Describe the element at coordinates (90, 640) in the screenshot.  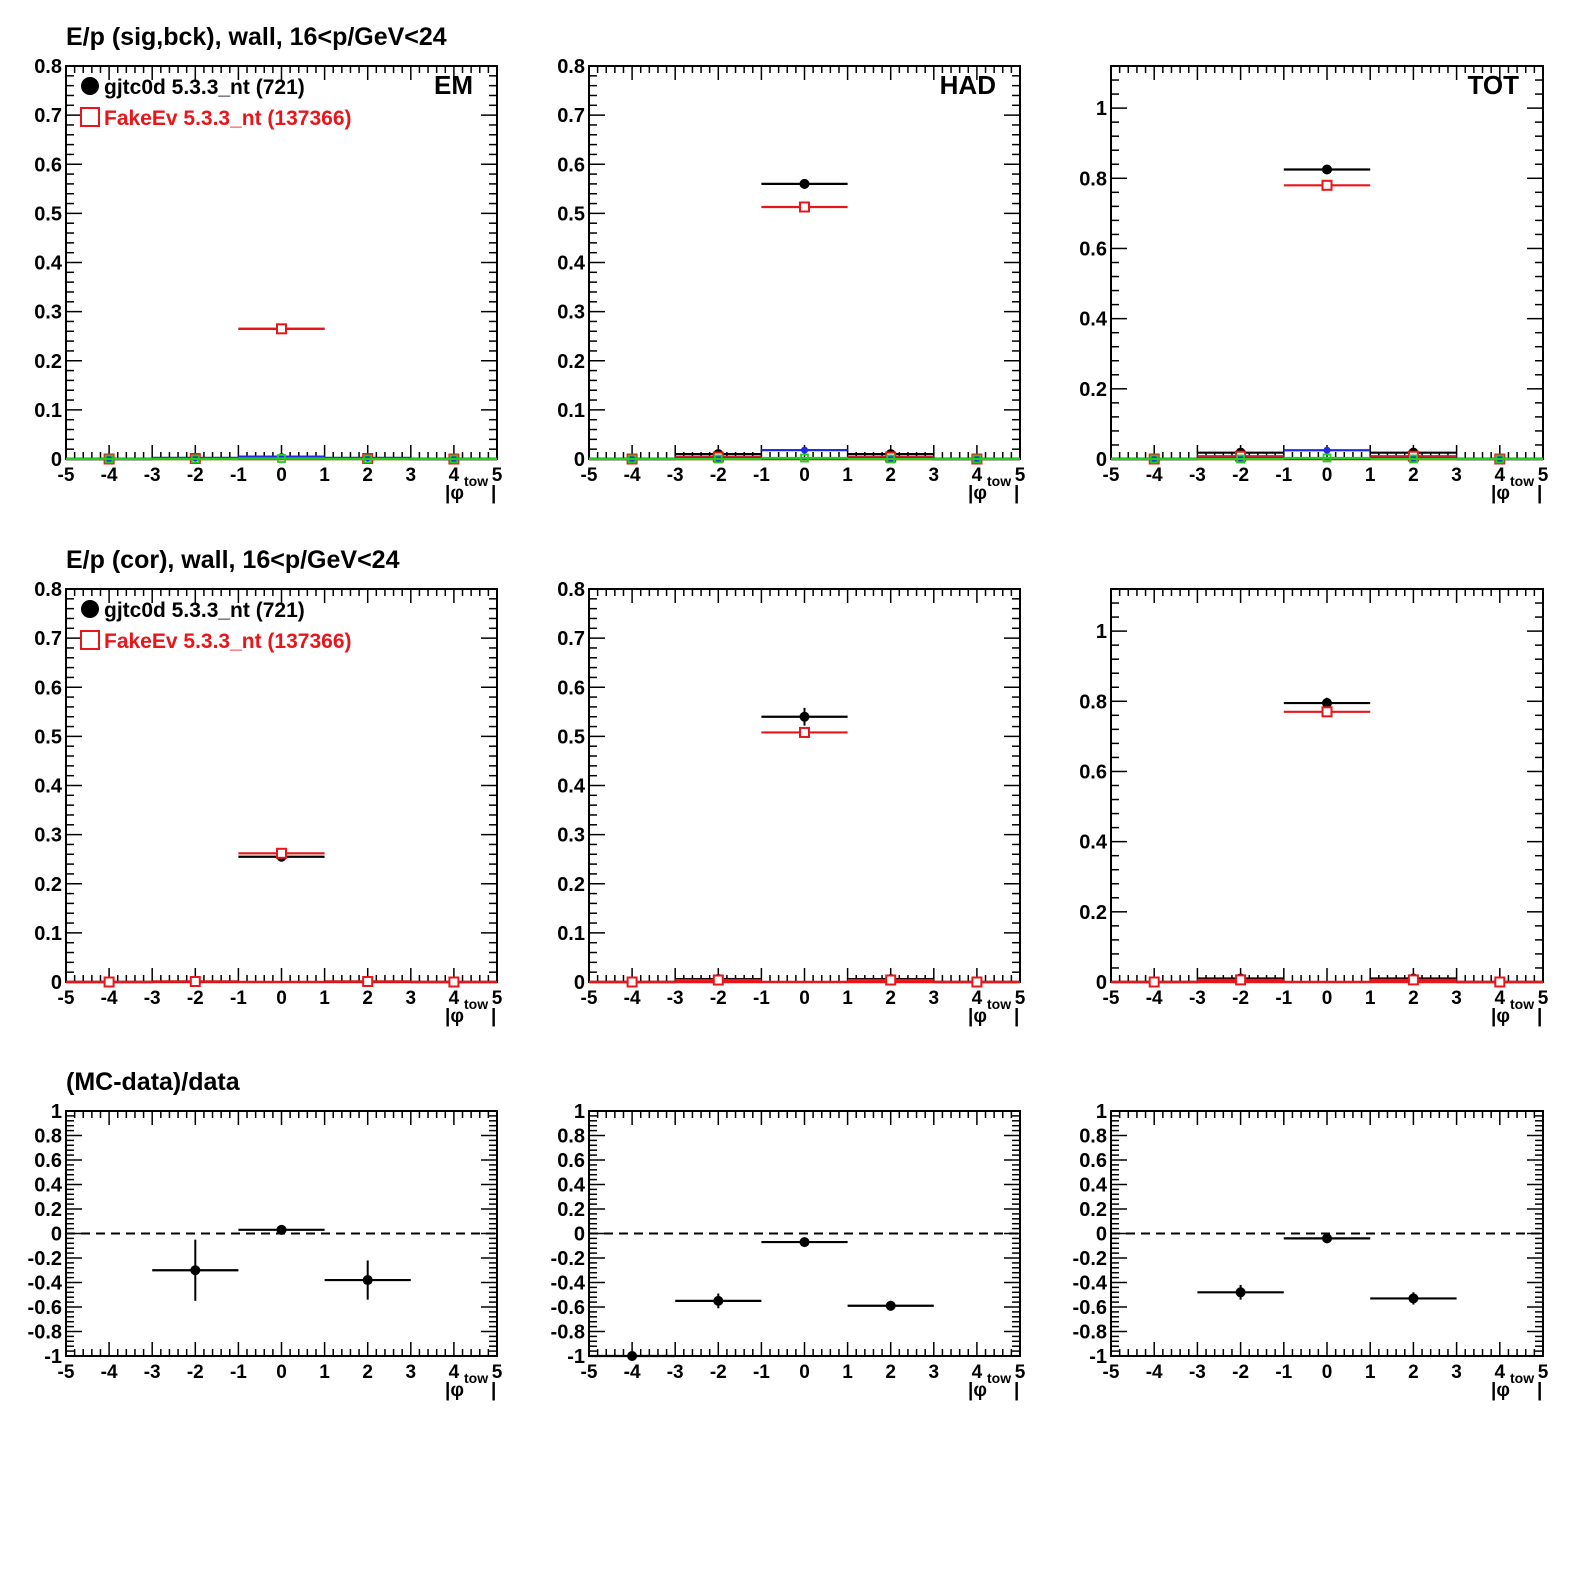
I see `legend-marker-mc` at that location.